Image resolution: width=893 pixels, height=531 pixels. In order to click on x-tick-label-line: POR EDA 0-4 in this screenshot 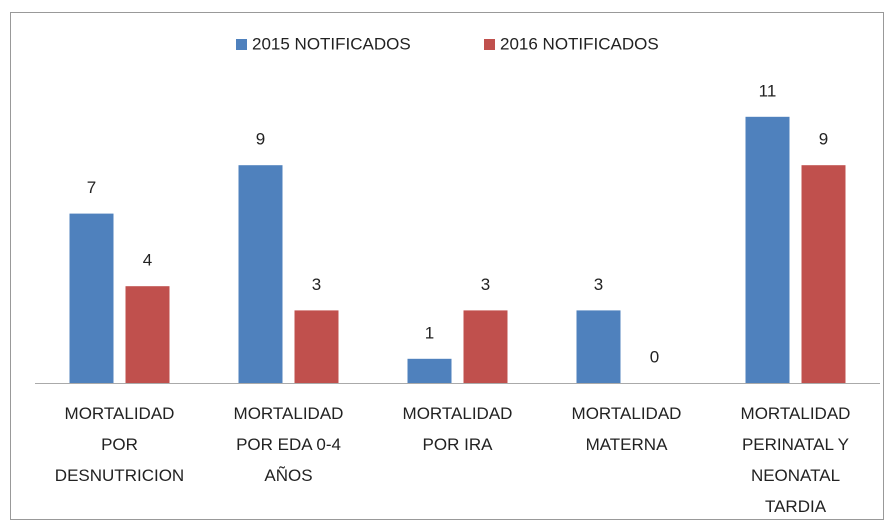, I will do `click(288, 444)`.